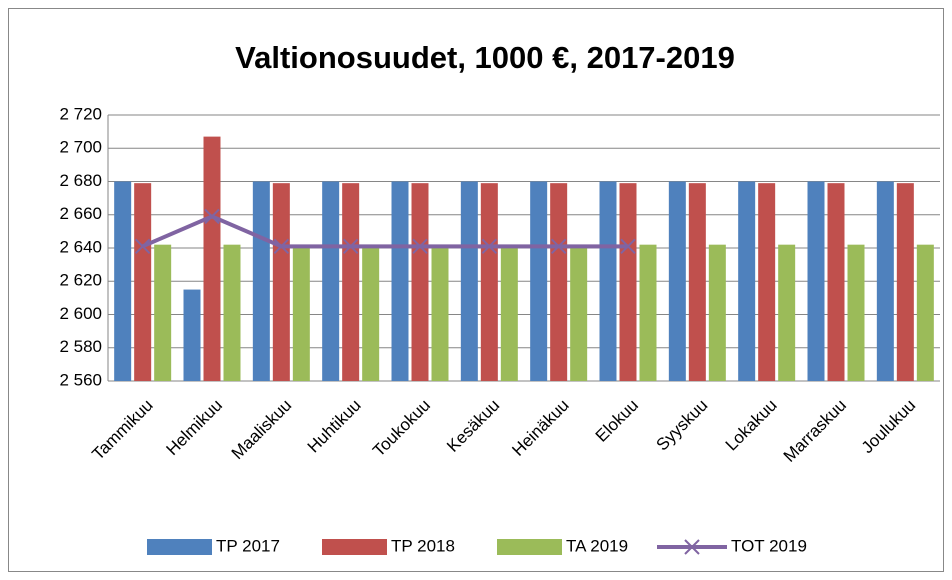 The height and width of the screenshot is (580, 952). I want to click on legend-label: TP 2018, so click(423, 545).